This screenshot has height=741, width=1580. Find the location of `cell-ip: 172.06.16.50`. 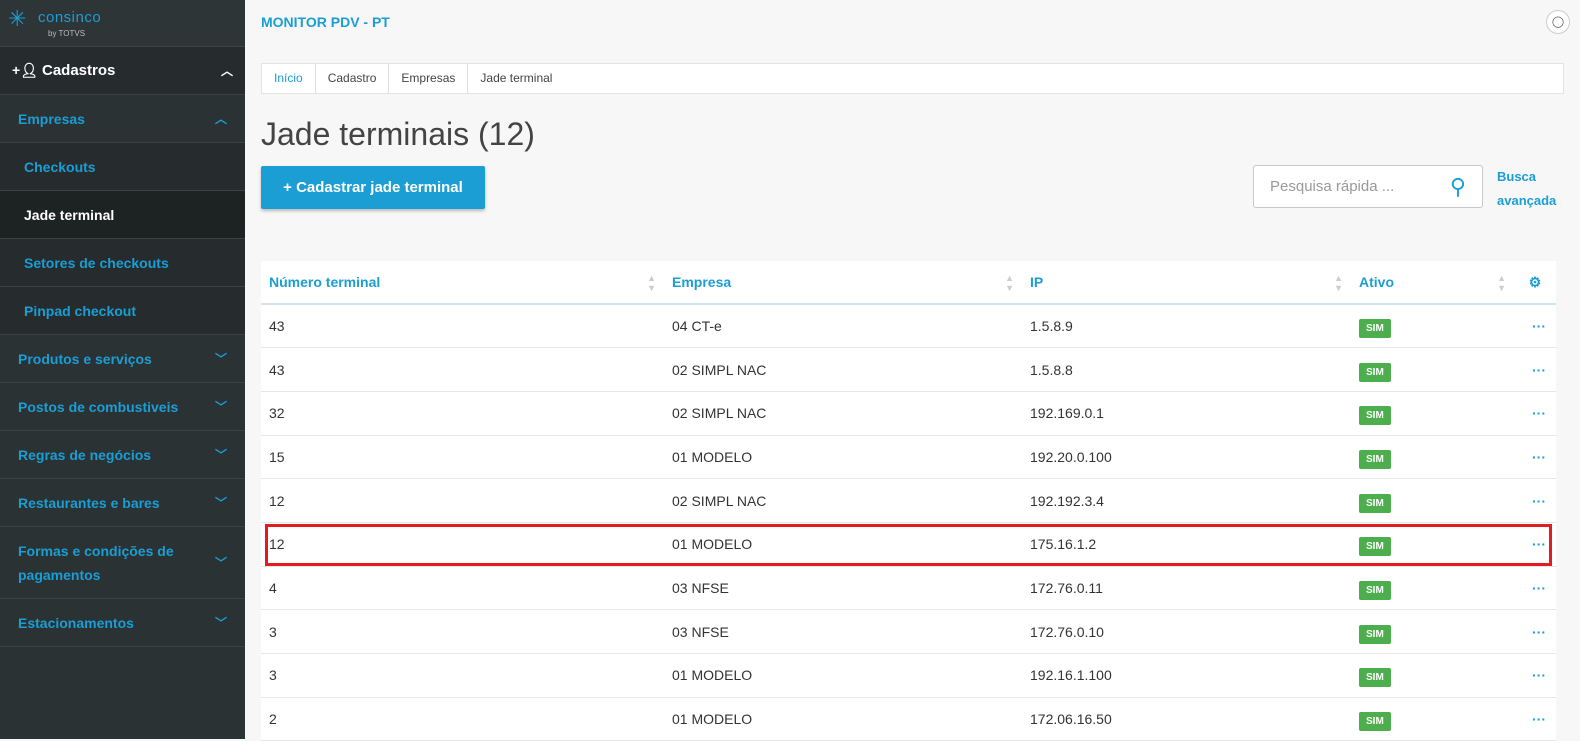

cell-ip: 172.06.16.50 is located at coordinates (1186, 719).